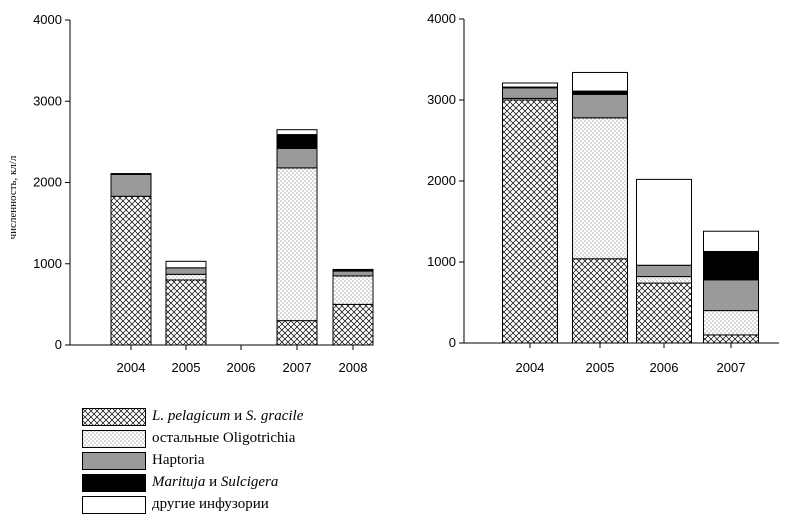  What do you see at coordinates (114, 417) in the screenshot?
I see `legend-swatch-pelagicum` at bounding box center [114, 417].